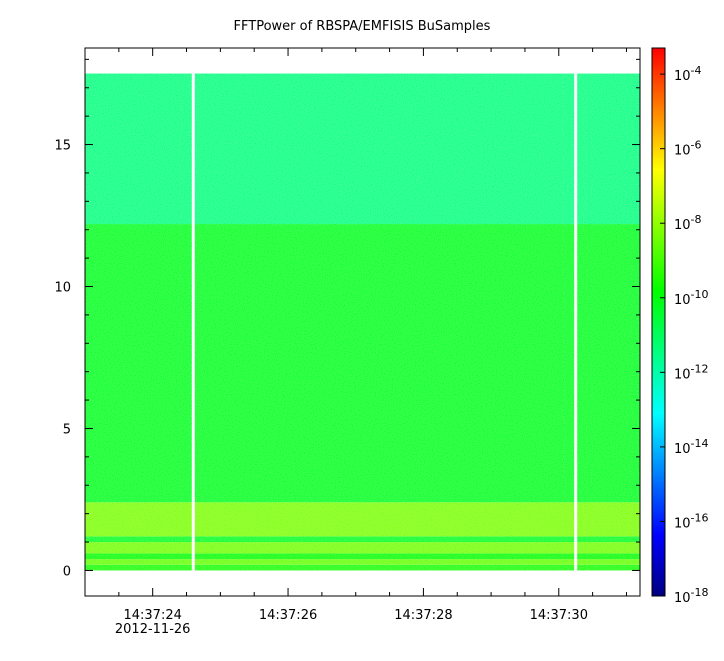  Describe the element at coordinates (691, 521) in the screenshot. I see `colorbar-tick-label: 10⁻¹⁶` at that location.